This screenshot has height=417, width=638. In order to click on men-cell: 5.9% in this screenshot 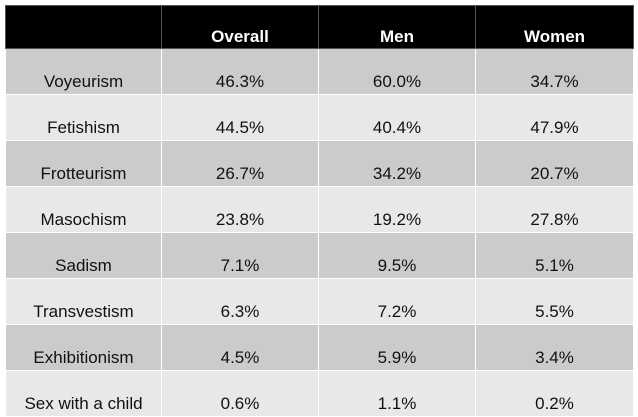, I will do `click(397, 347)`.